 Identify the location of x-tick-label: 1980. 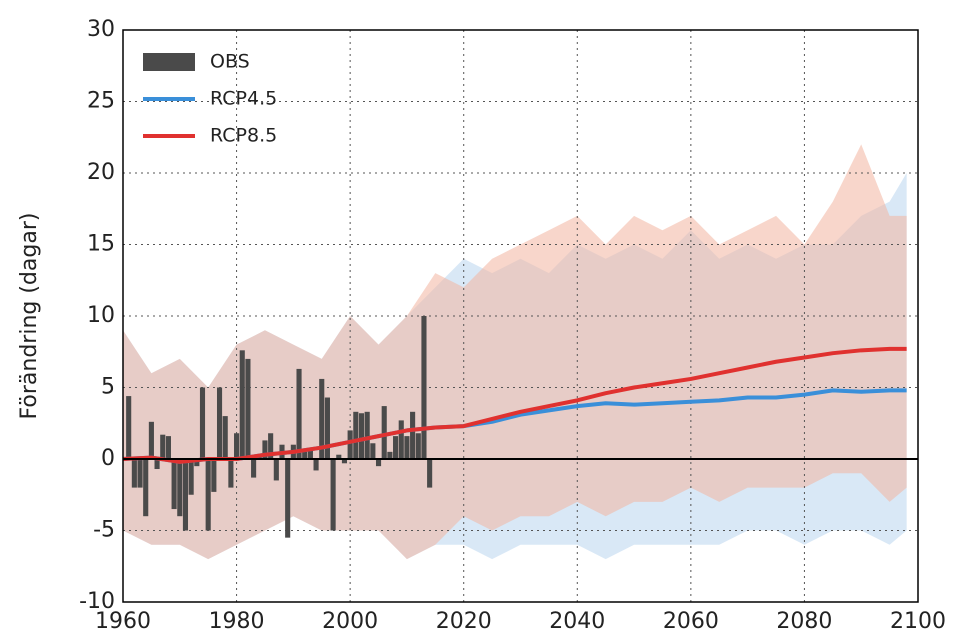
(237, 621).